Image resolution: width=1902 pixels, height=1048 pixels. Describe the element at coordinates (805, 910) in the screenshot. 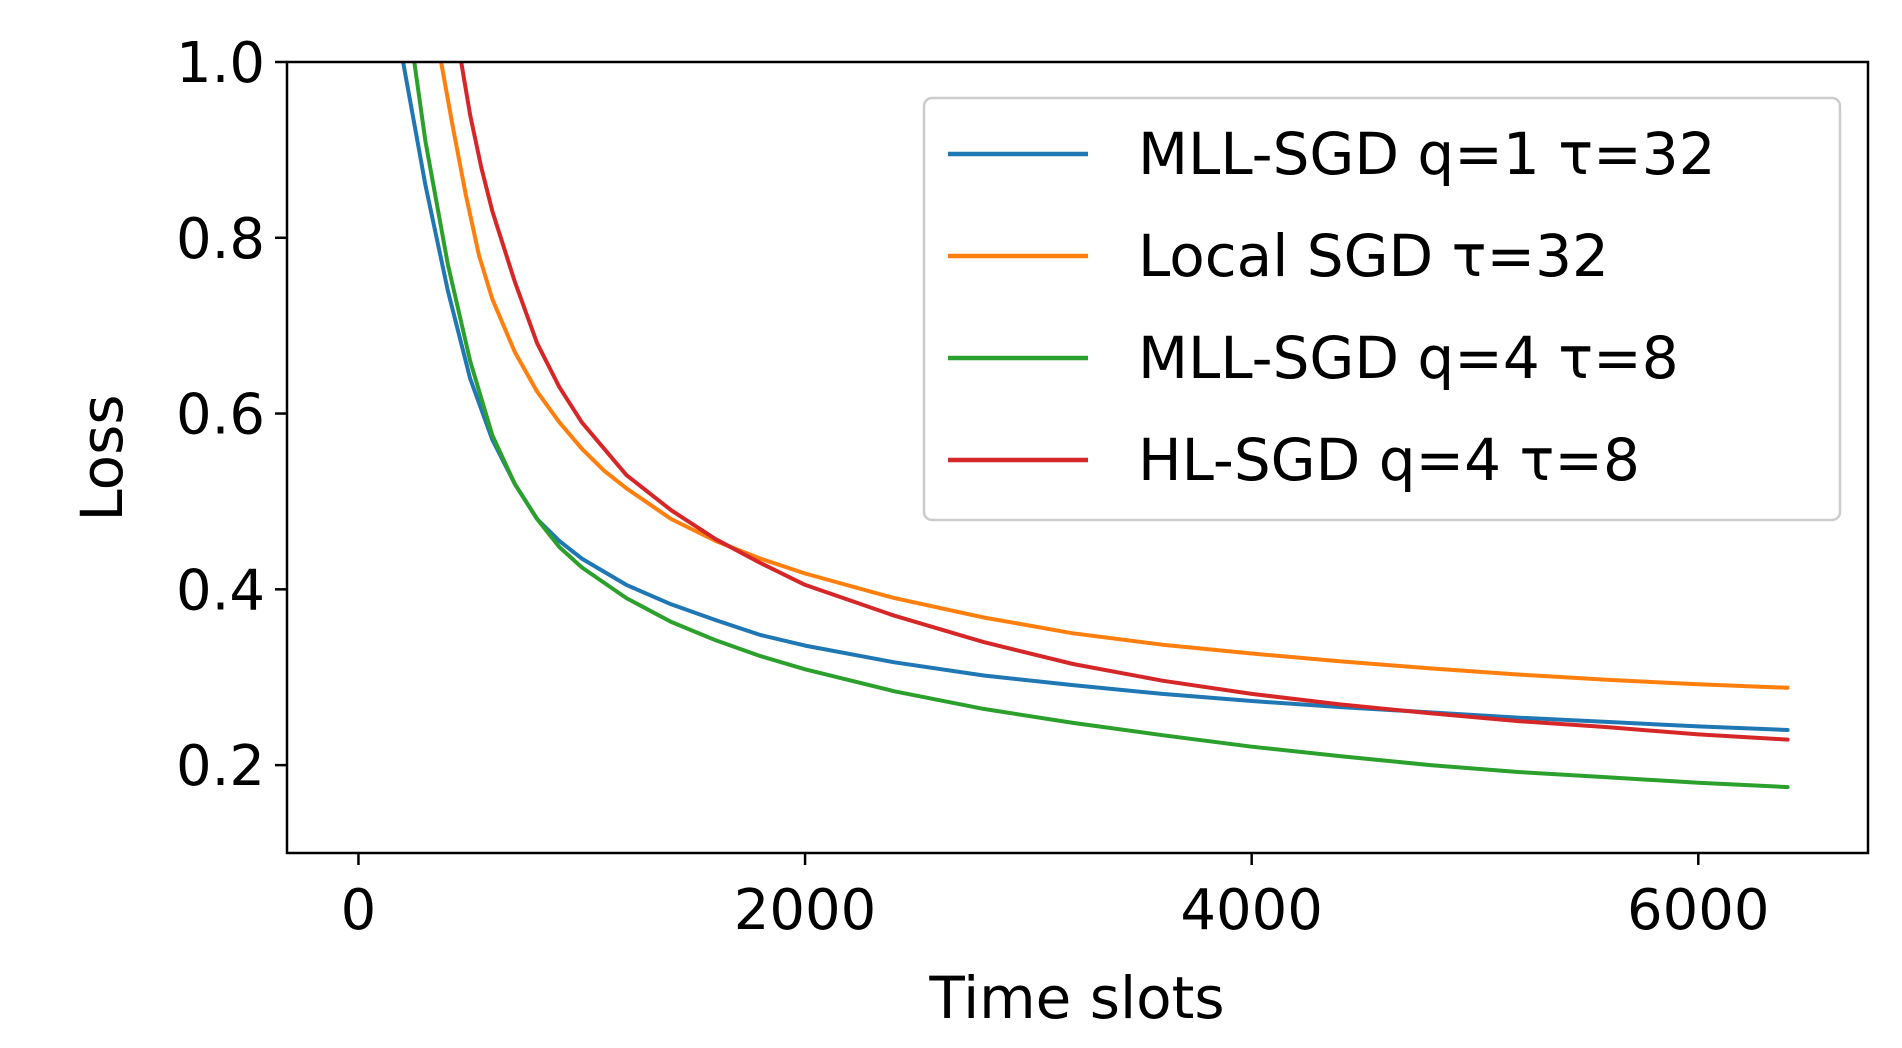

I see `x-tick-label: 2000` at that location.